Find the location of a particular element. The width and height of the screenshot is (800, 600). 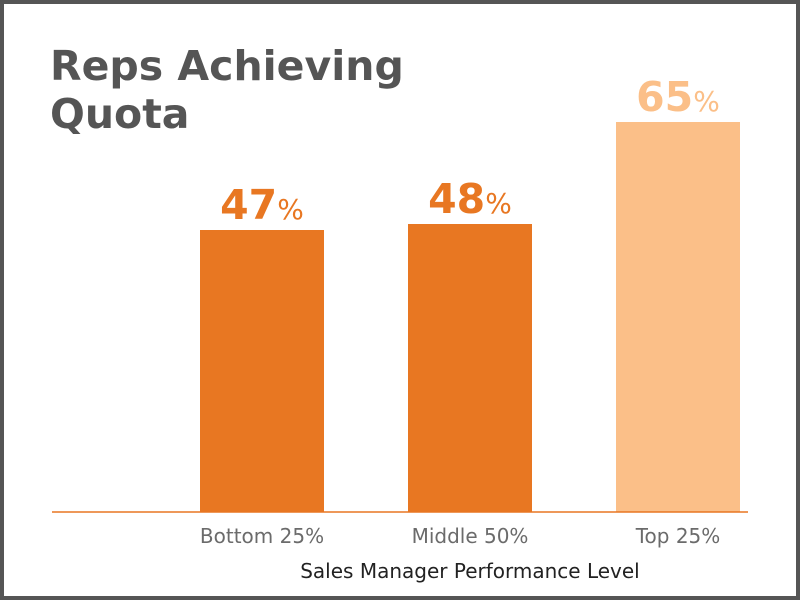

x-tick-label-3: Top 25% is located at coordinates (678, 536).